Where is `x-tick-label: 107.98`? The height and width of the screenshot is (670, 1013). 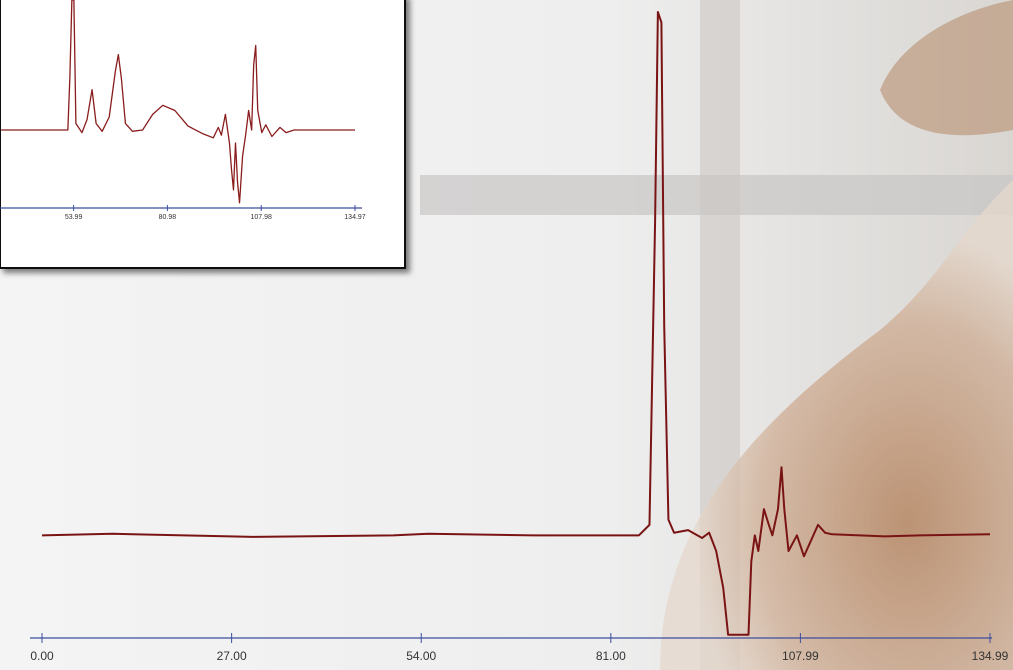
x-tick-label: 107.98 is located at coordinates (262, 217).